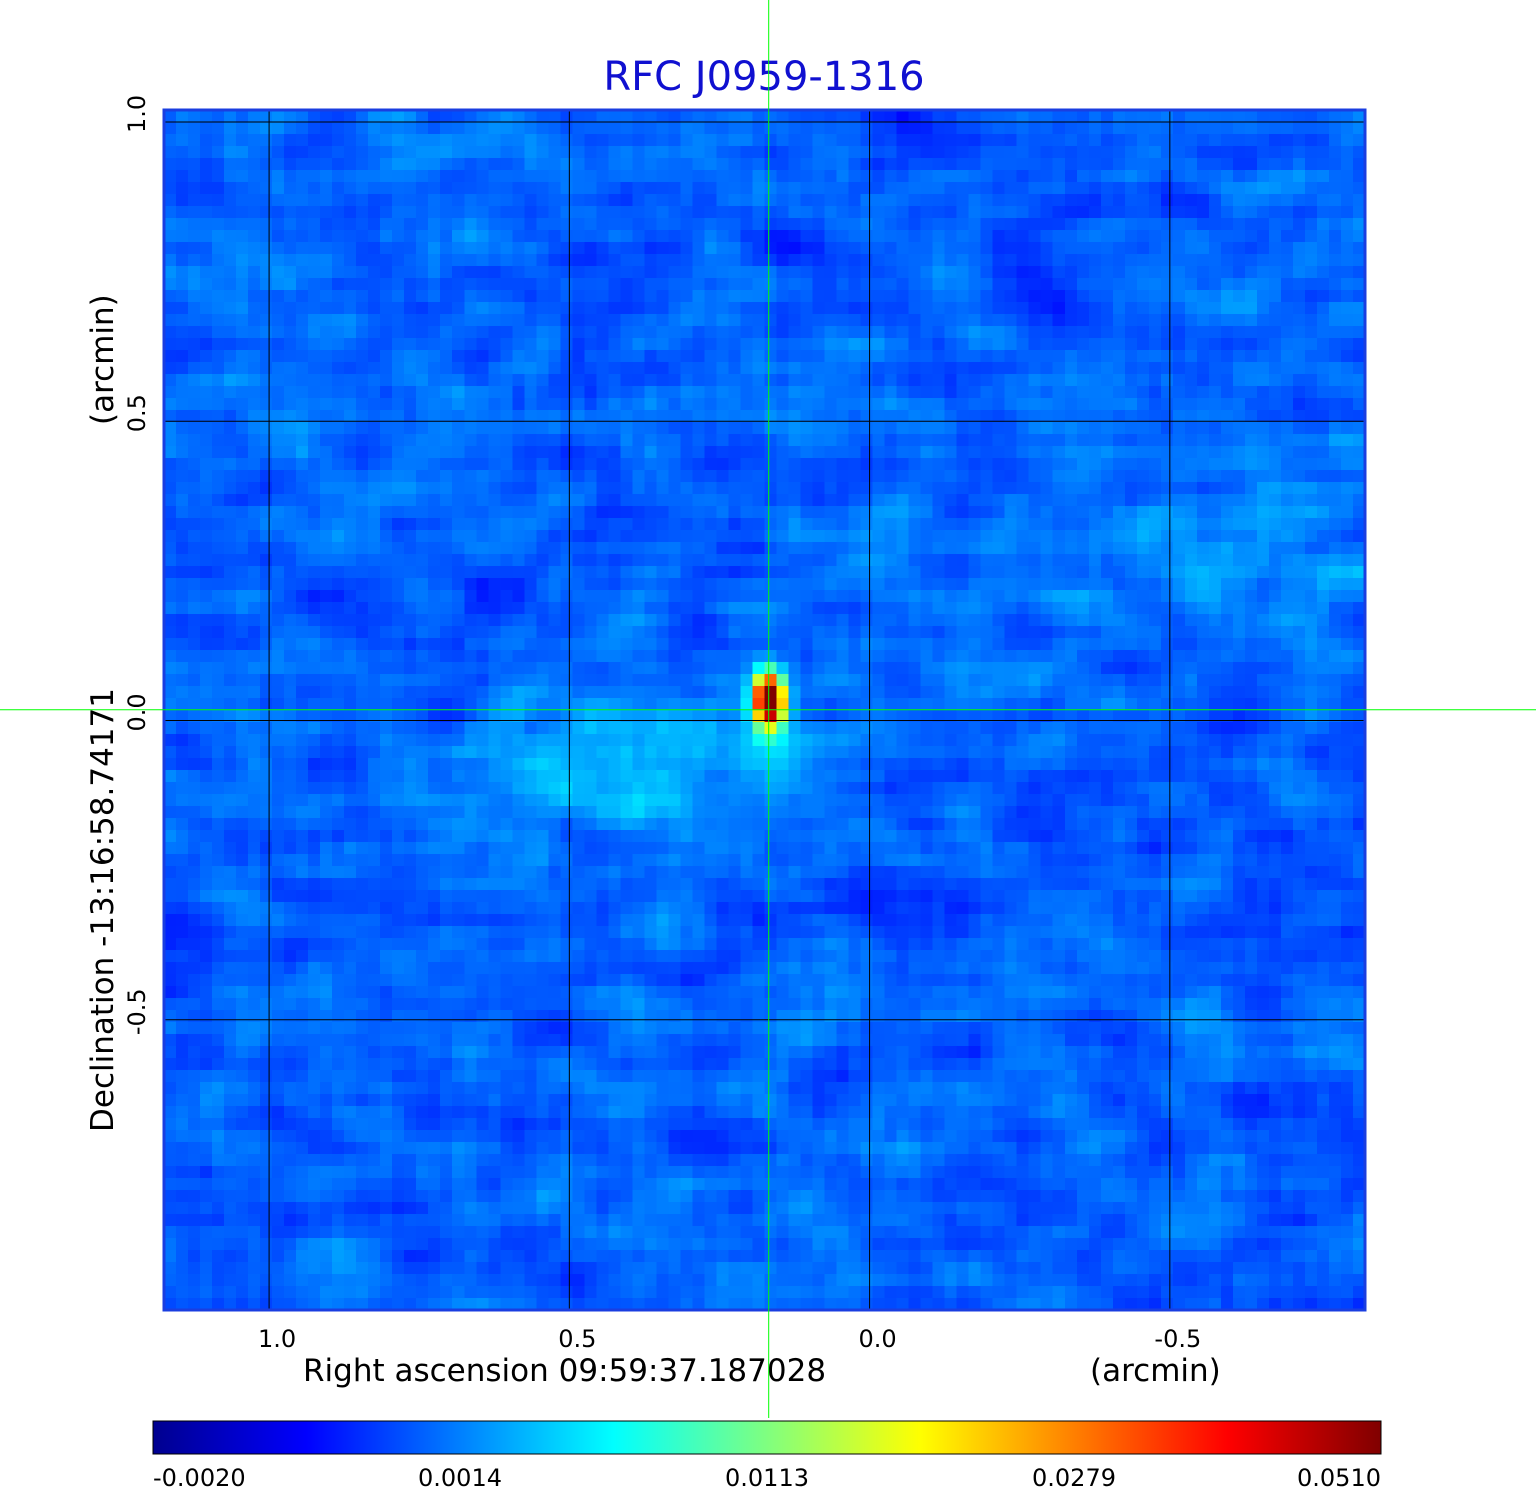 This screenshot has height=1511, width=1536. Describe the element at coordinates (103, 359) in the screenshot. I see `y-axis-unit: (arcmin)` at that location.